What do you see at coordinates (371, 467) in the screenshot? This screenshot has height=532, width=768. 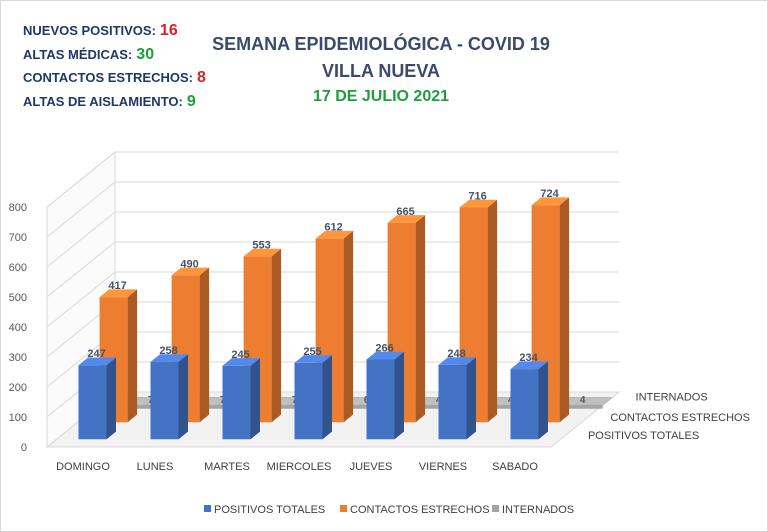 I see `x-tick-label: JUEVES` at bounding box center [371, 467].